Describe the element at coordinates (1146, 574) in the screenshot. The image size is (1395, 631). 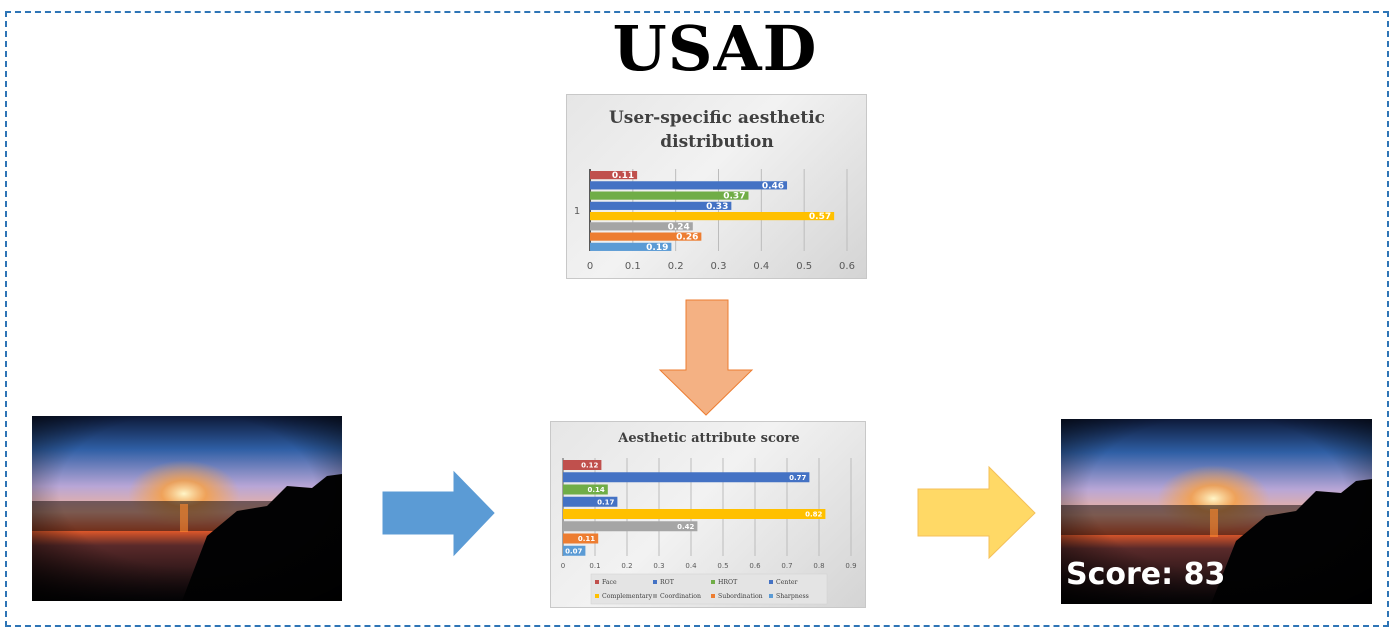
I see `score-label: Score: 83` at that location.